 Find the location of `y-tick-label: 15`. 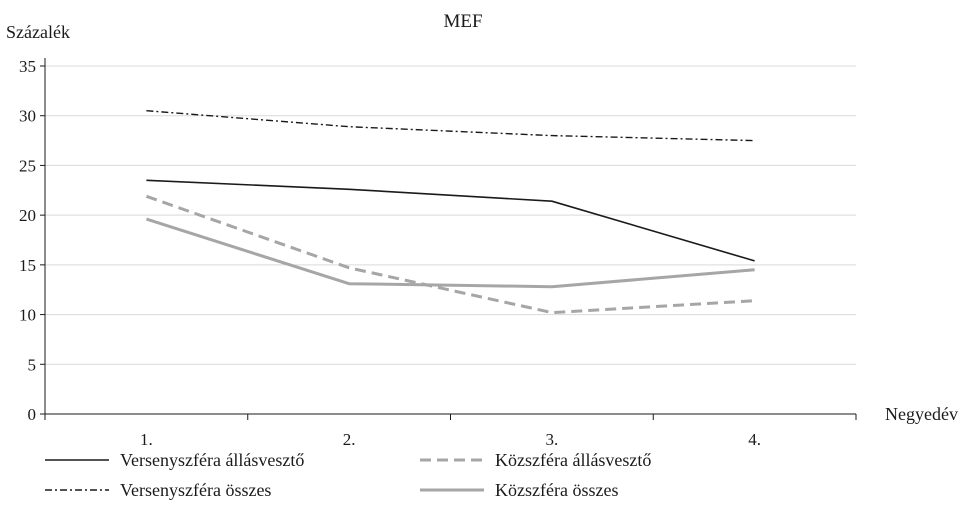

y-tick-label: 15 is located at coordinates (27, 265).